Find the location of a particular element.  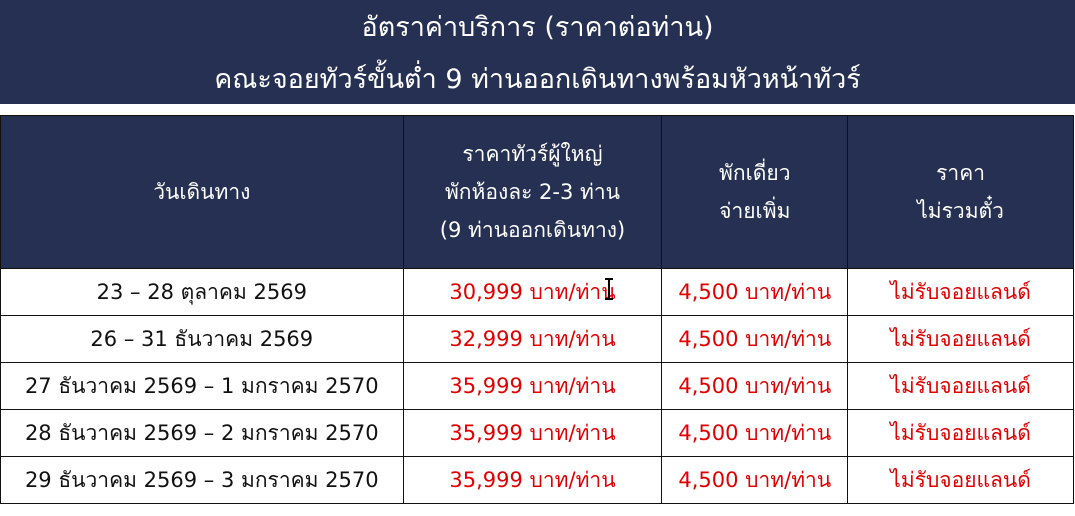

header-ticket-line1: ราคา is located at coordinates (961, 173).